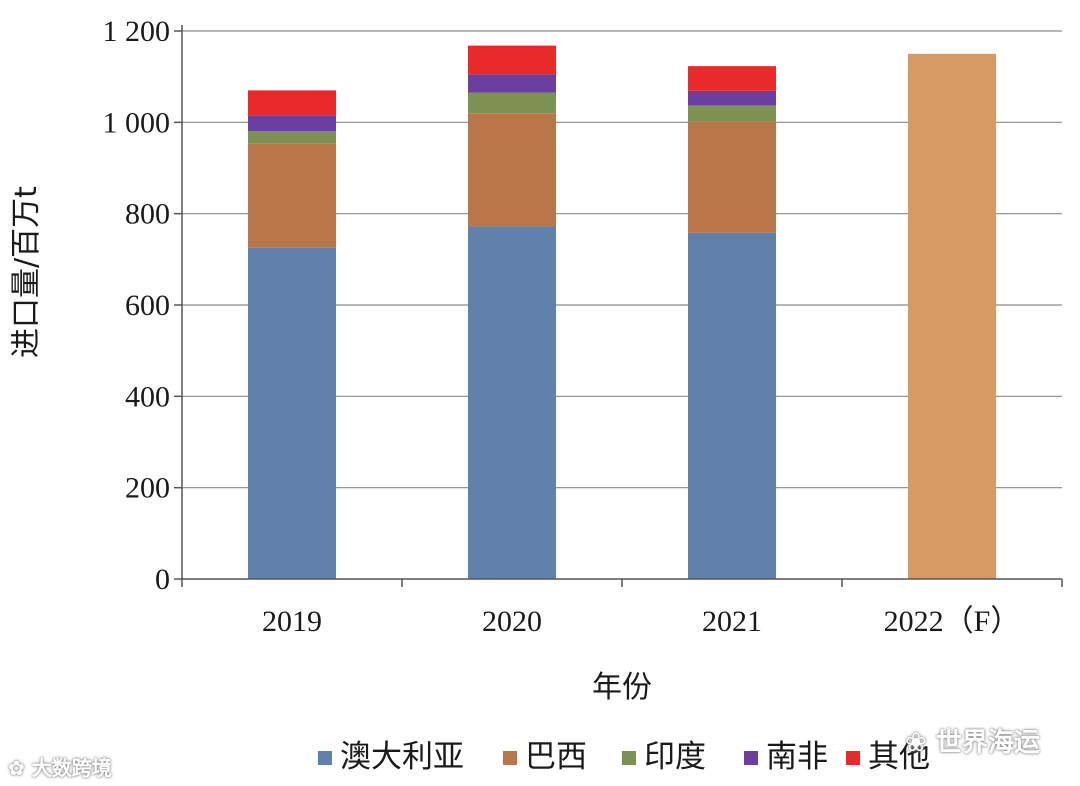 The width and height of the screenshot is (1080, 786). I want to click on watermark-right: ❀ 世界海运, so click(972, 740).